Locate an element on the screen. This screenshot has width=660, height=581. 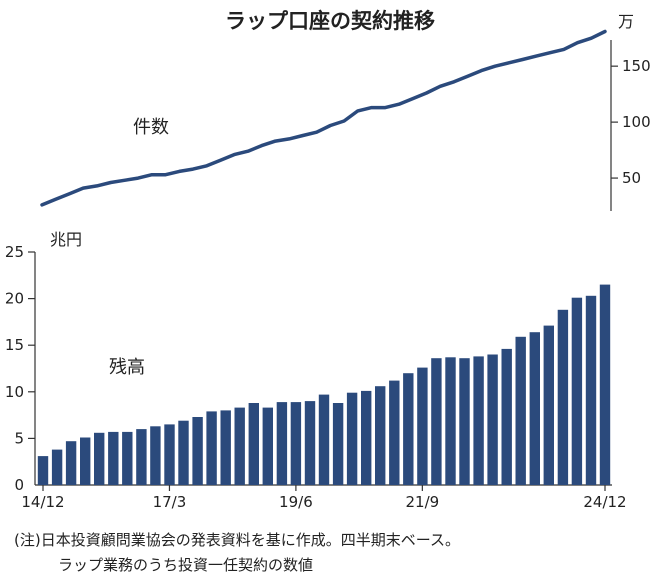
bottom-y-tick-label: 15 is located at coordinates (14, 345).